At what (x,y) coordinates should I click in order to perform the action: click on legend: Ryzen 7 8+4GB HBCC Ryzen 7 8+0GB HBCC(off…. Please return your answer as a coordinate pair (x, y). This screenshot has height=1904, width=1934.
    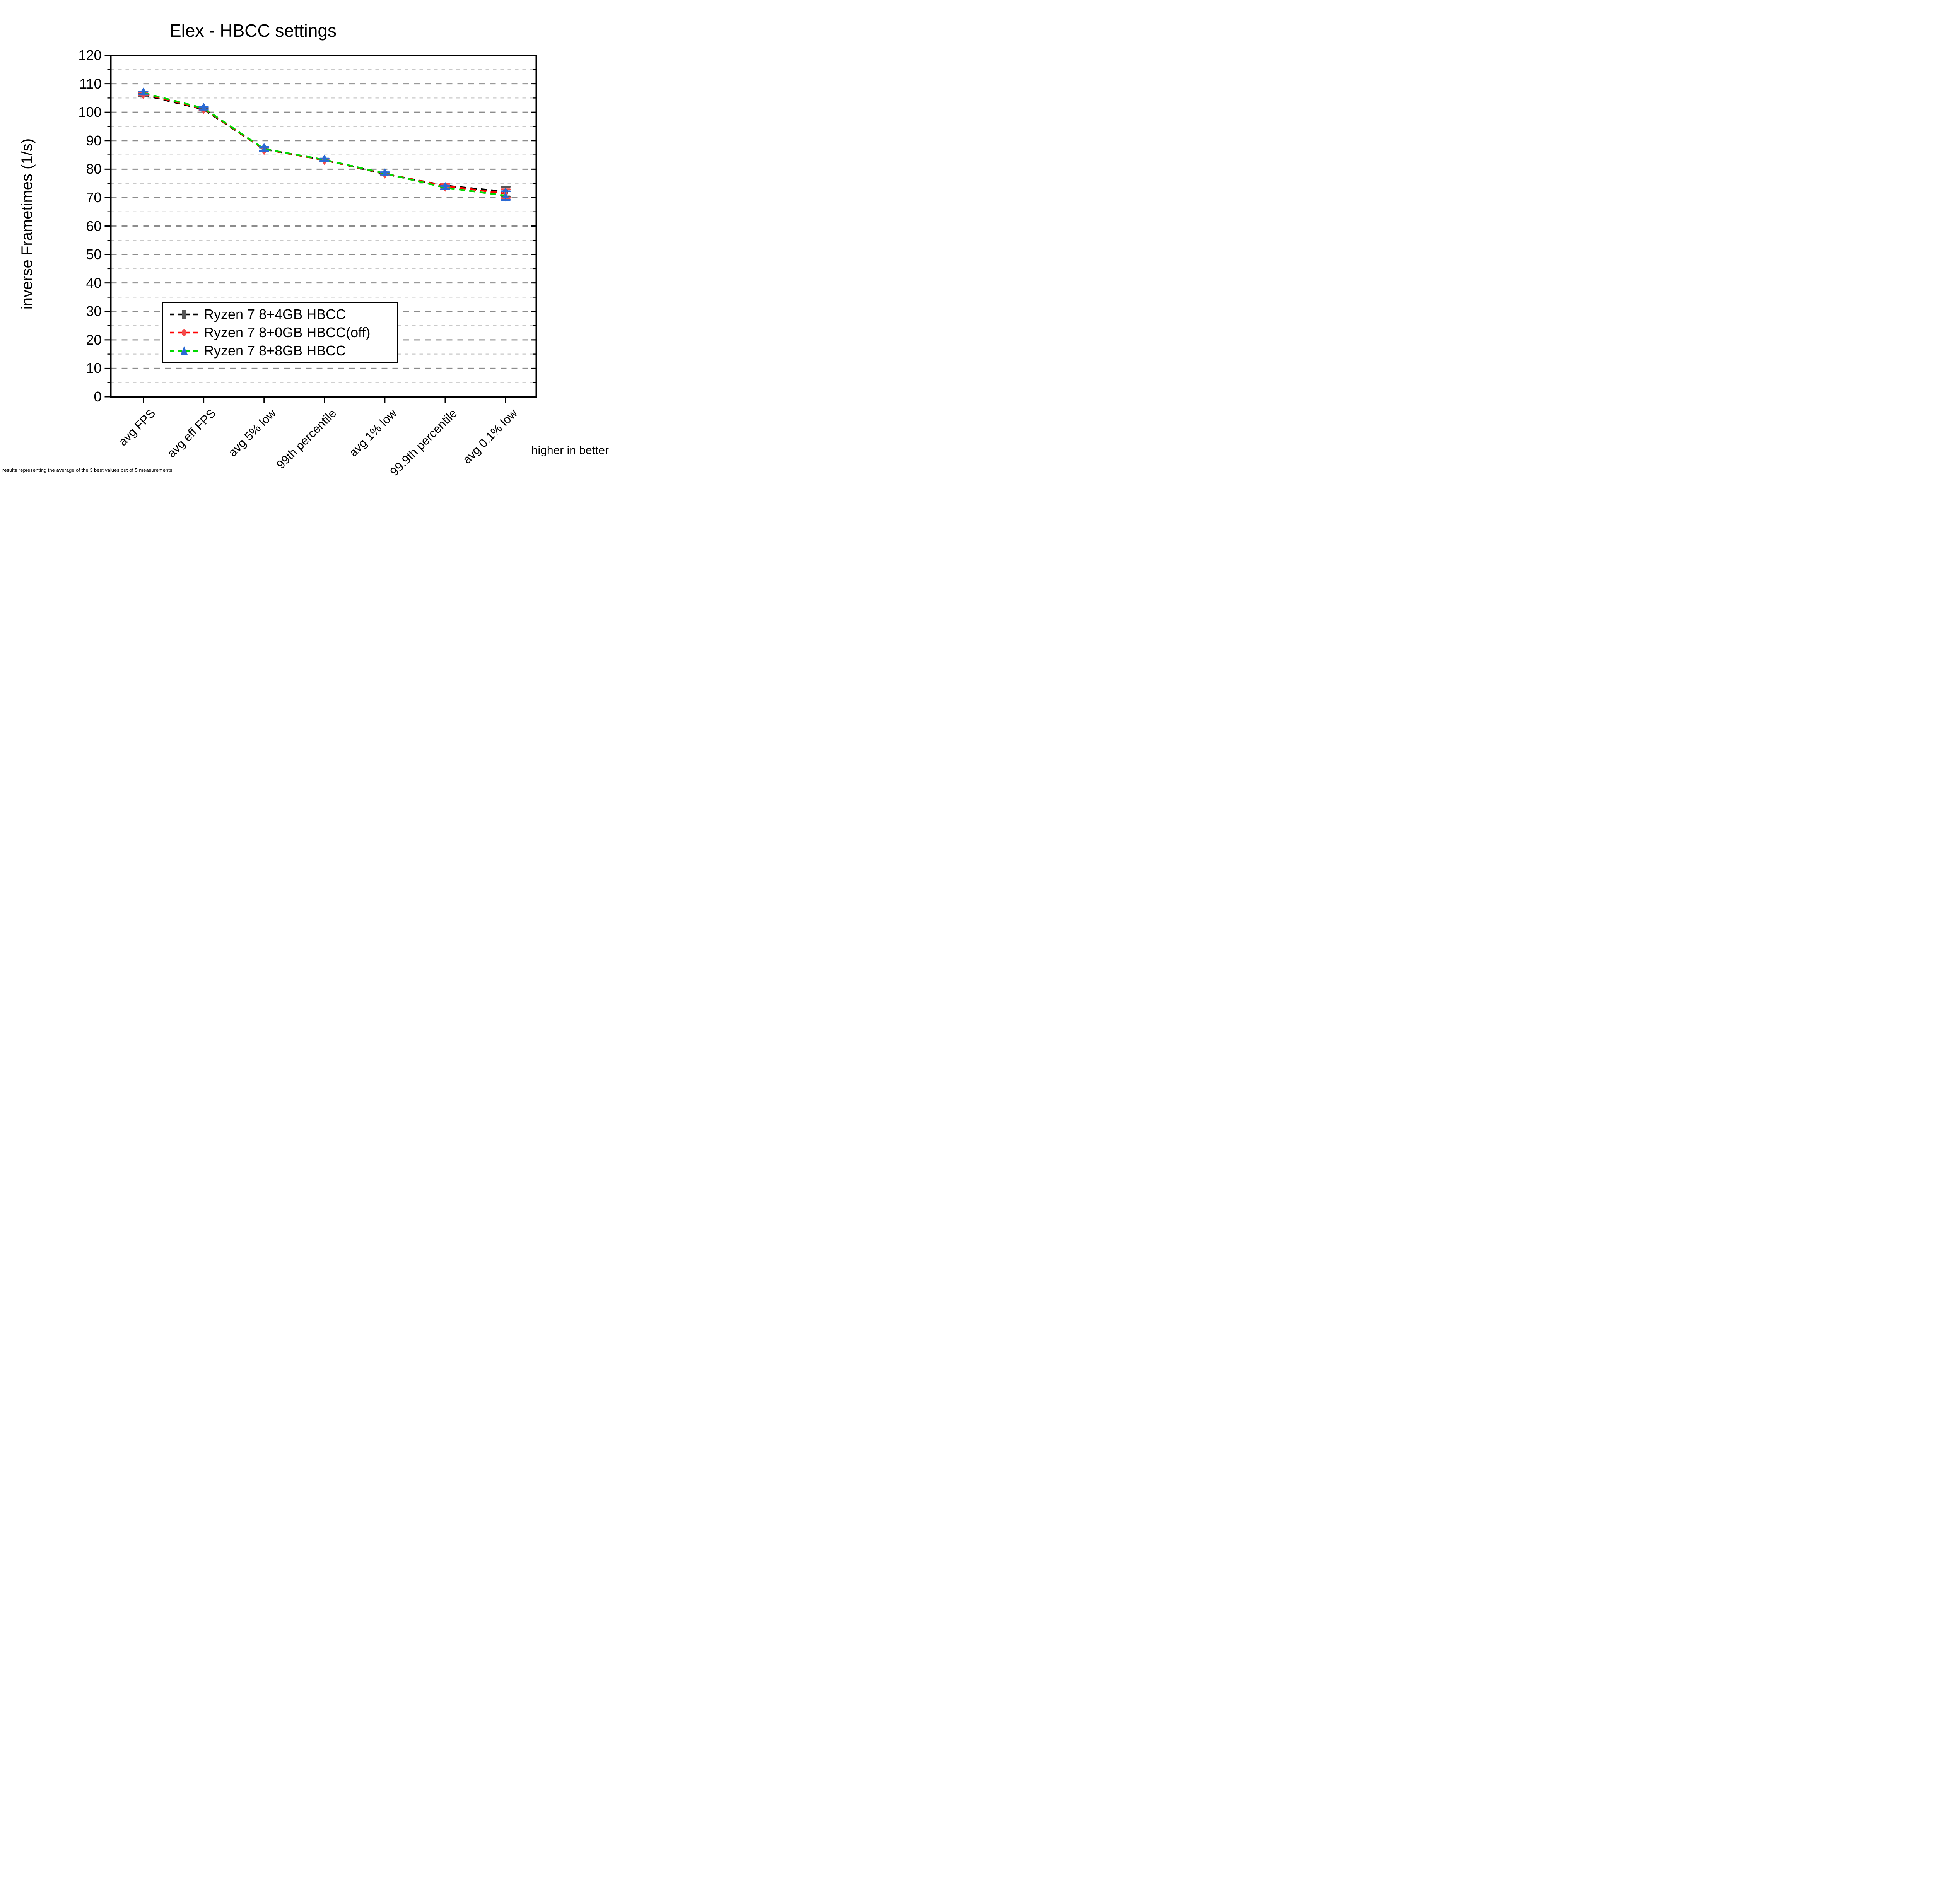
    Looking at the image, I should click on (280, 332).